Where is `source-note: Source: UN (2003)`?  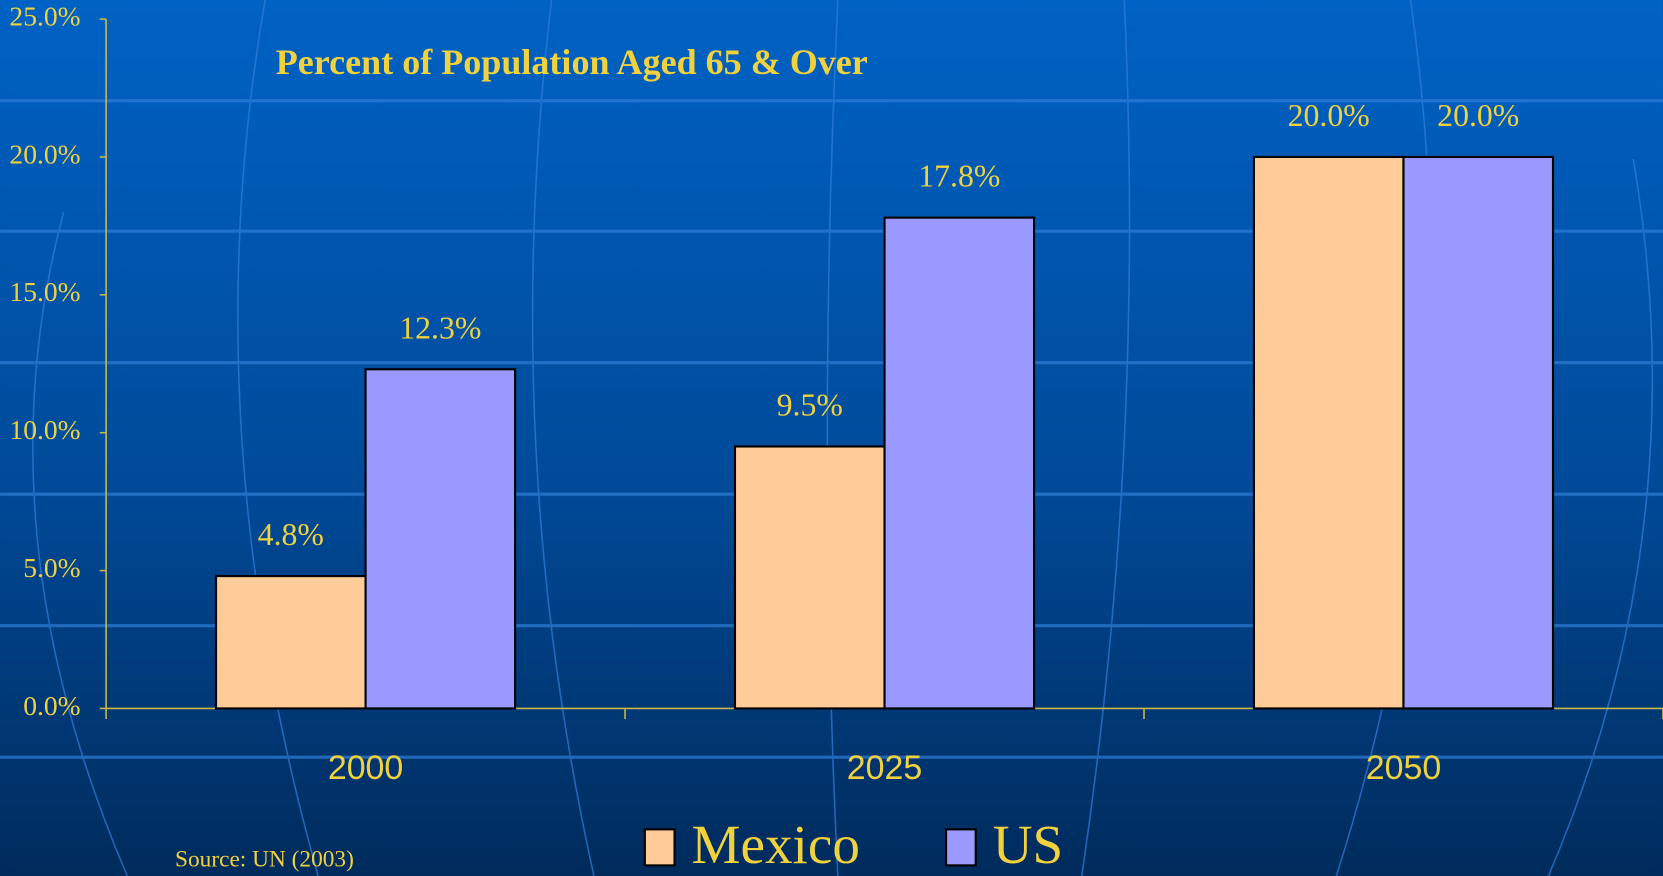 source-note: Source: UN (2003) is located at coordinates (264, 860).